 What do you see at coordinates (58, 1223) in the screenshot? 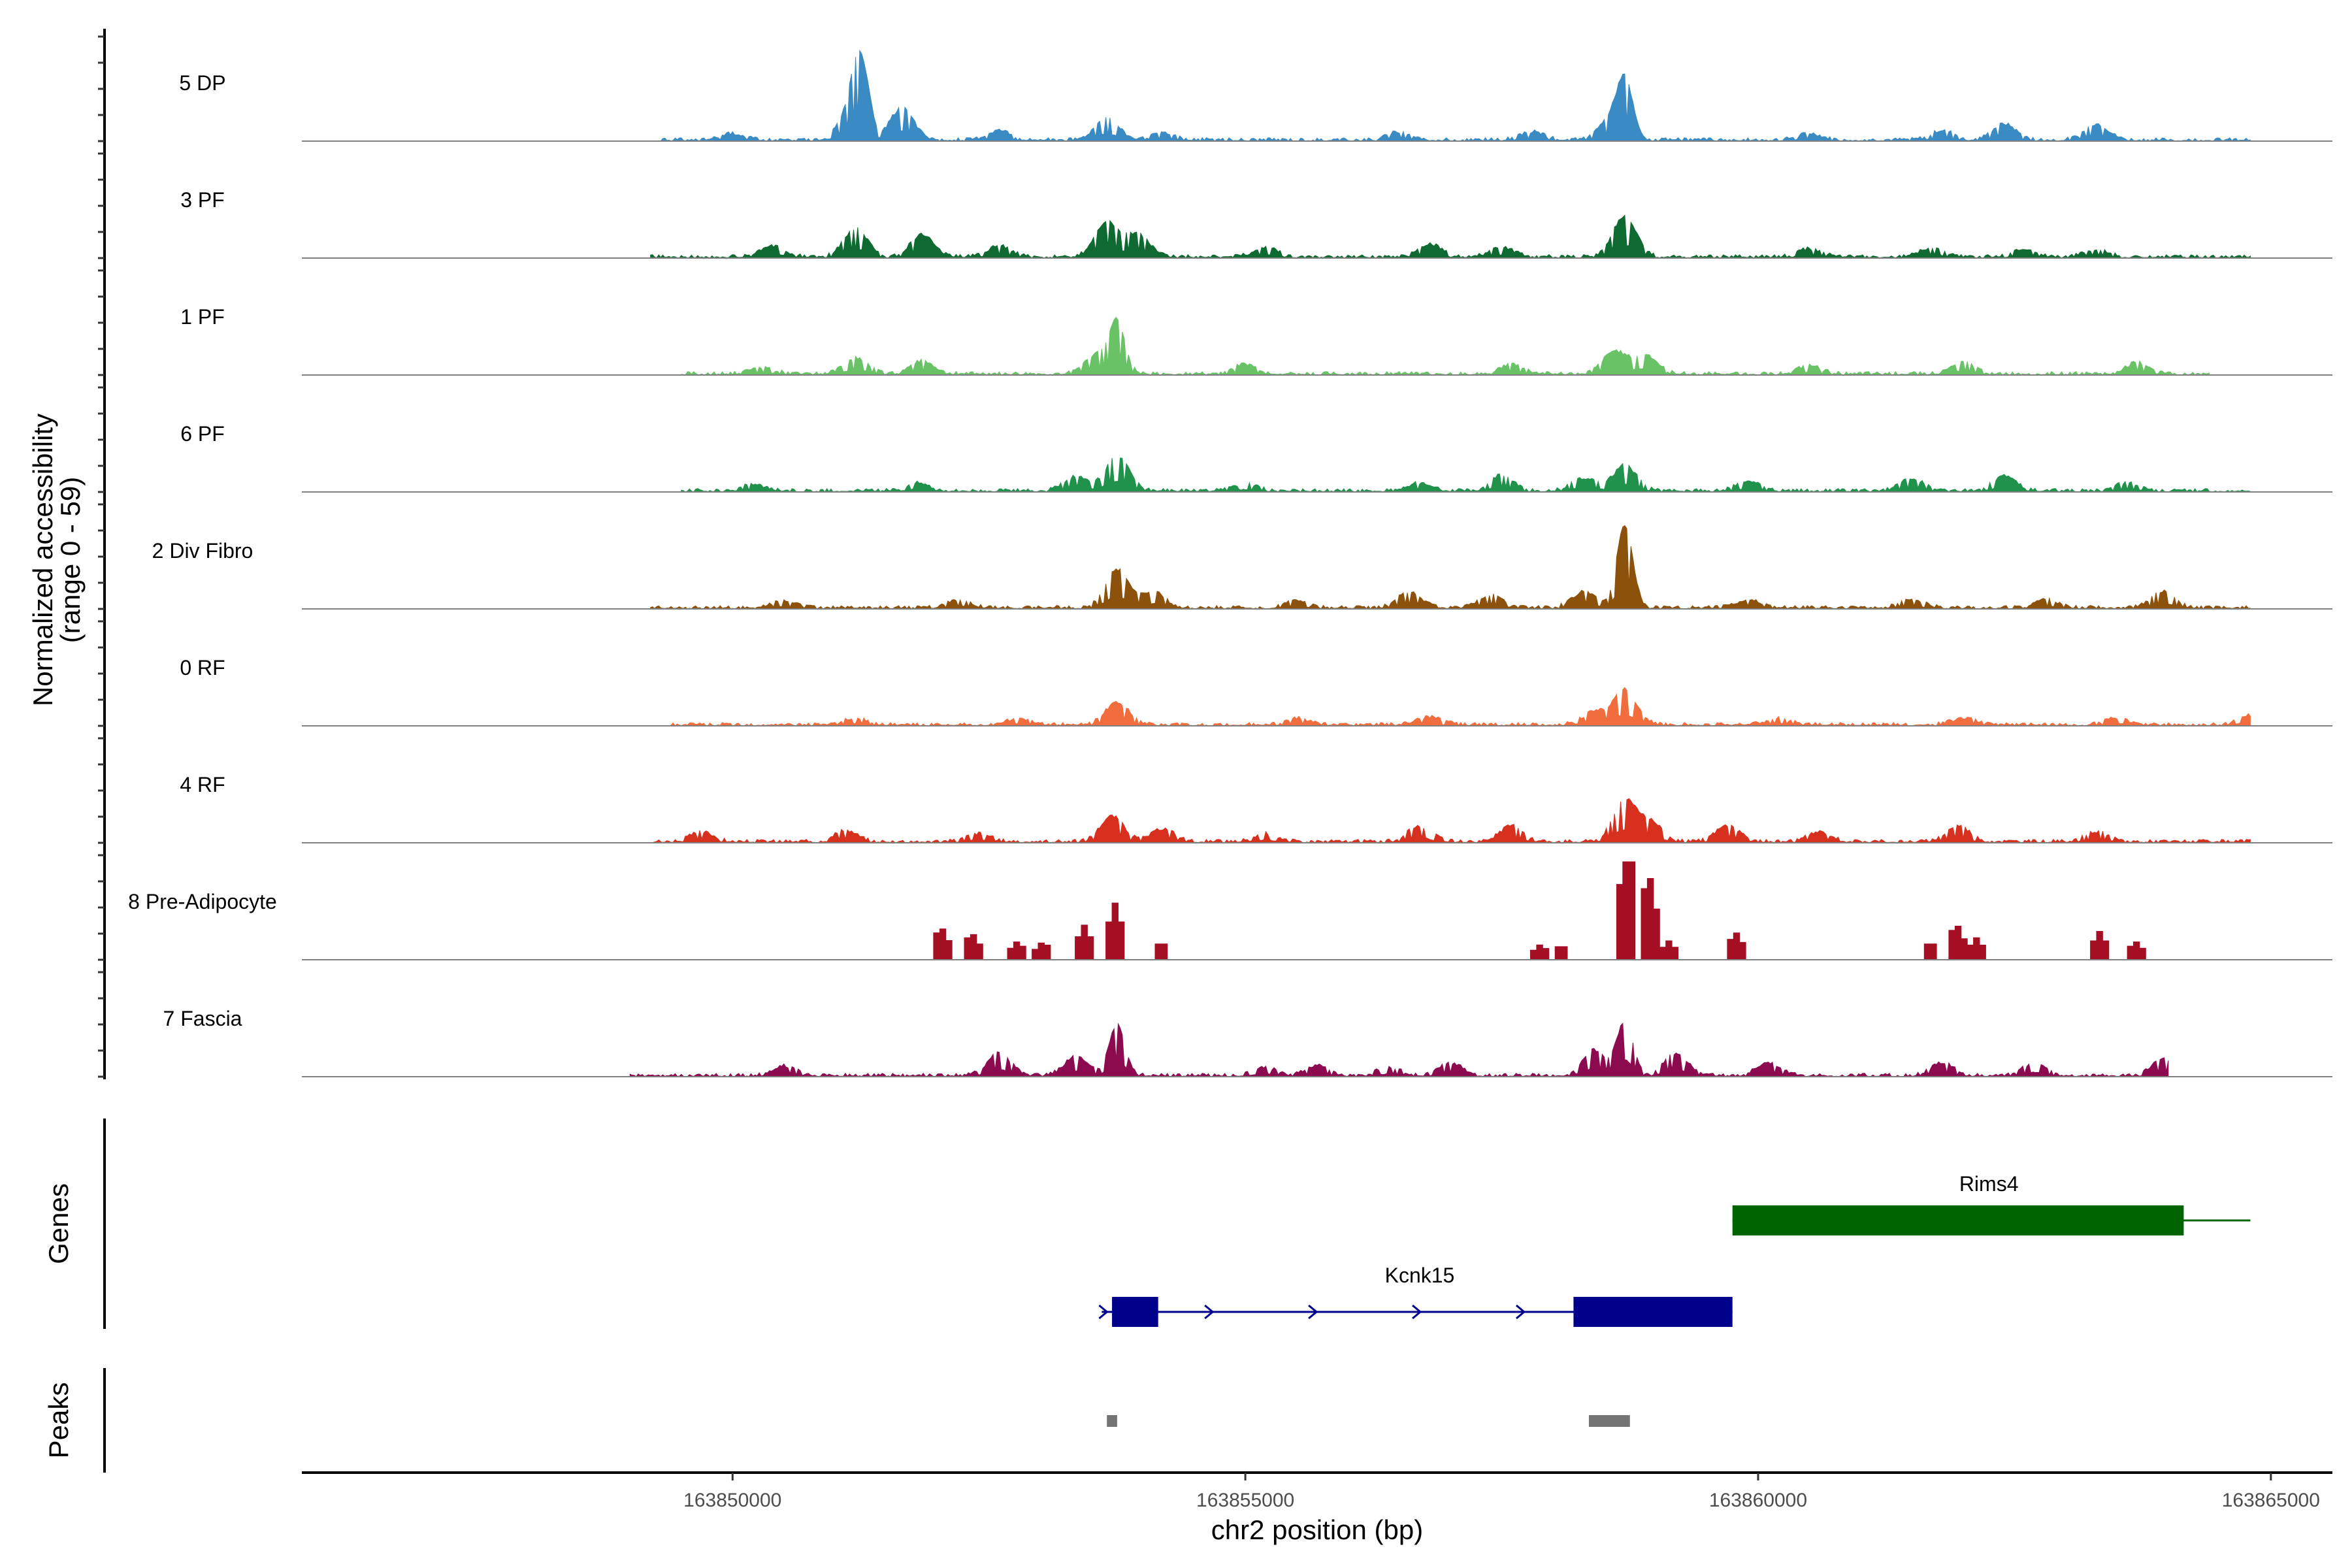
I see `genes-panel-label: Genes` at bounding box center [58, 1223].